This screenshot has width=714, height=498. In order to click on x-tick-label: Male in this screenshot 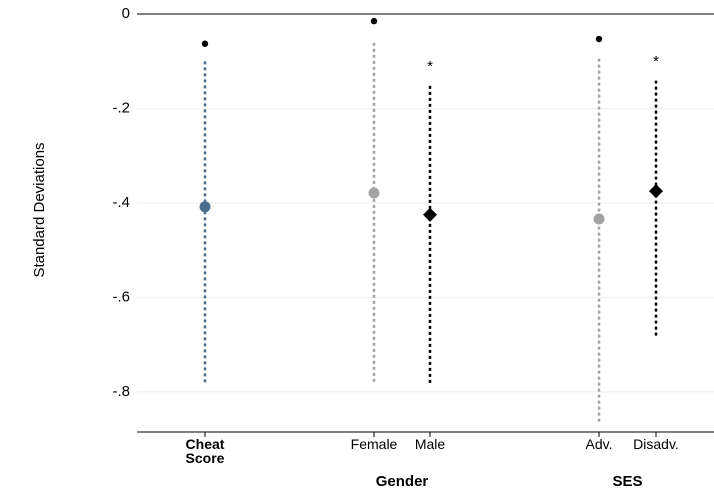, I will do `click(430, 444)`.